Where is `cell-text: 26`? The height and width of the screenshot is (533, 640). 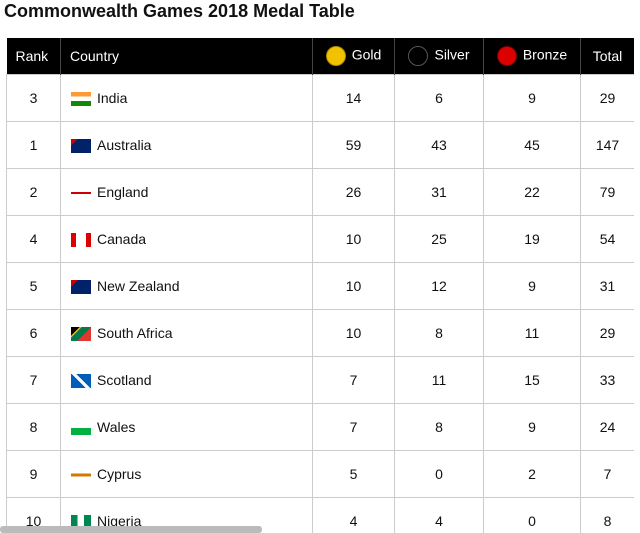 cell-text: 26 is located at coordinates (353, 192).